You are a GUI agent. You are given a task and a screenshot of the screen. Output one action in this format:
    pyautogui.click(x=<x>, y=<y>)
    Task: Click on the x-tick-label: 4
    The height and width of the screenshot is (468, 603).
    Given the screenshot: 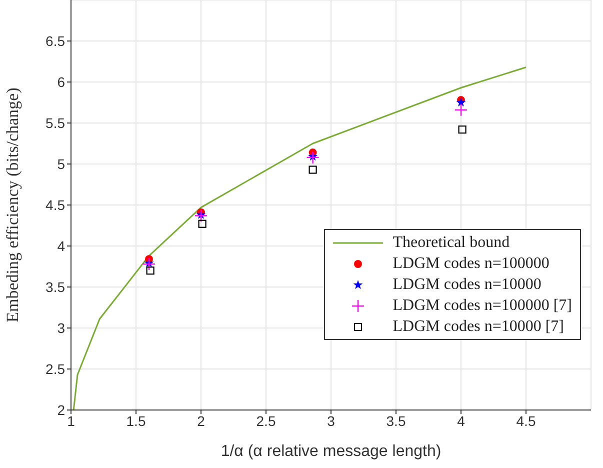 What is the action you would take?
    pyautogui.click(x=461, y=420)
    